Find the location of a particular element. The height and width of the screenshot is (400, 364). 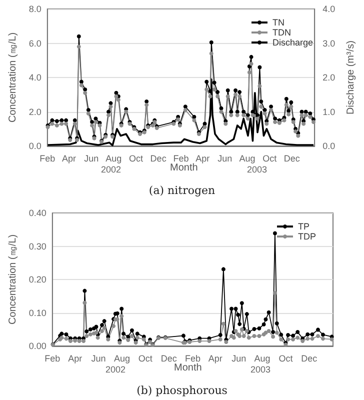

y2-tick-label: 2.0 is located at coordinates (329, 77).